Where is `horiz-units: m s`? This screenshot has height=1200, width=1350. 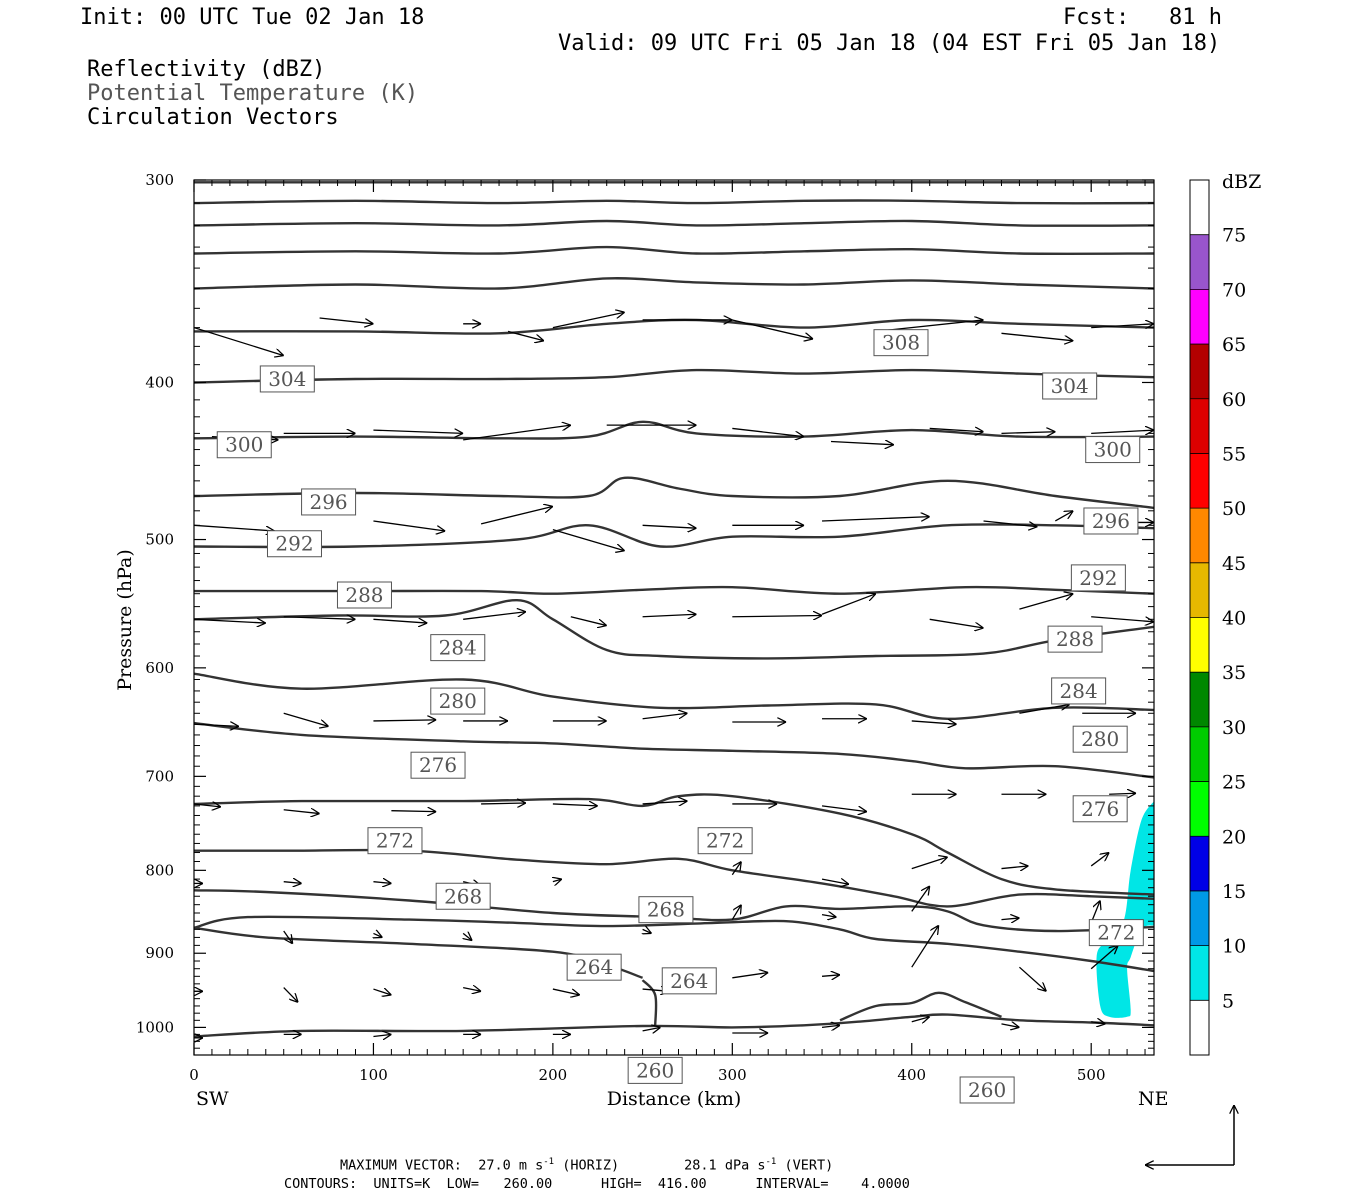
horiz-units: m s is located at coordinates (531, 1165).